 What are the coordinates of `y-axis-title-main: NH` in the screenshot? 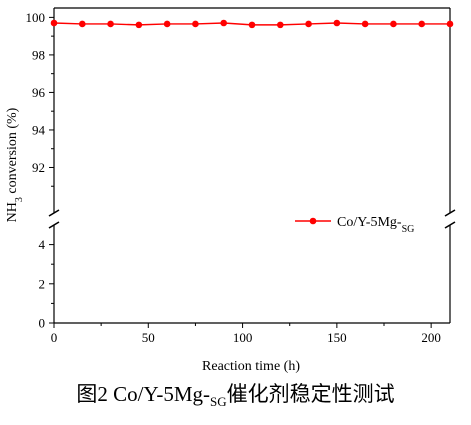 It's located at (12, 212).